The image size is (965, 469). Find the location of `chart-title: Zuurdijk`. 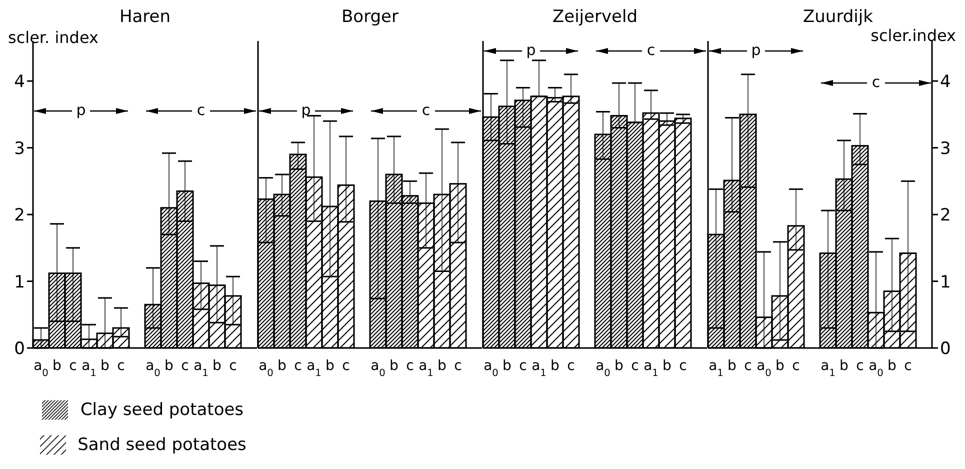

chart-title: Zuurdijk is located at coordinates (838, 17).